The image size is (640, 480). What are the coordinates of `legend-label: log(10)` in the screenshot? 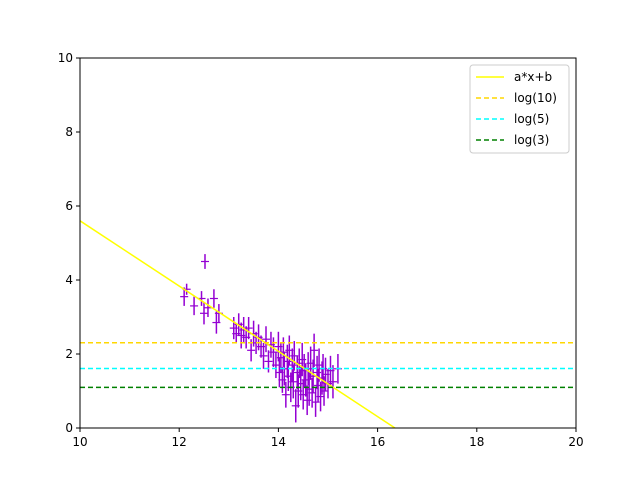 It's located at (535, 98).